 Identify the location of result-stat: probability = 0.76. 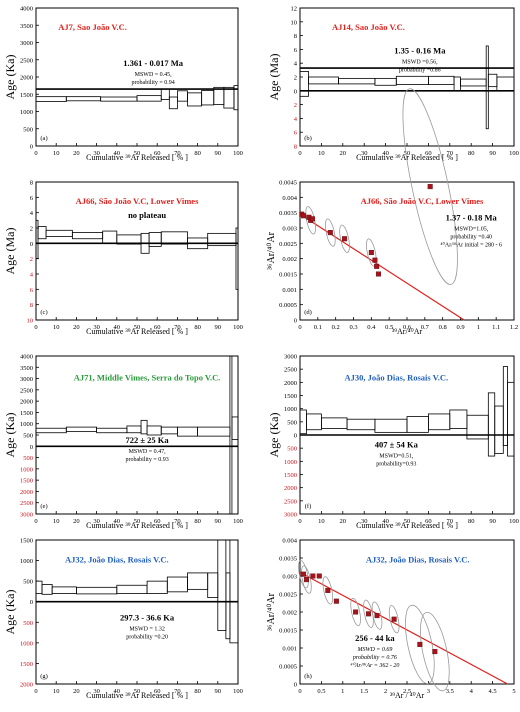
(374, 658).